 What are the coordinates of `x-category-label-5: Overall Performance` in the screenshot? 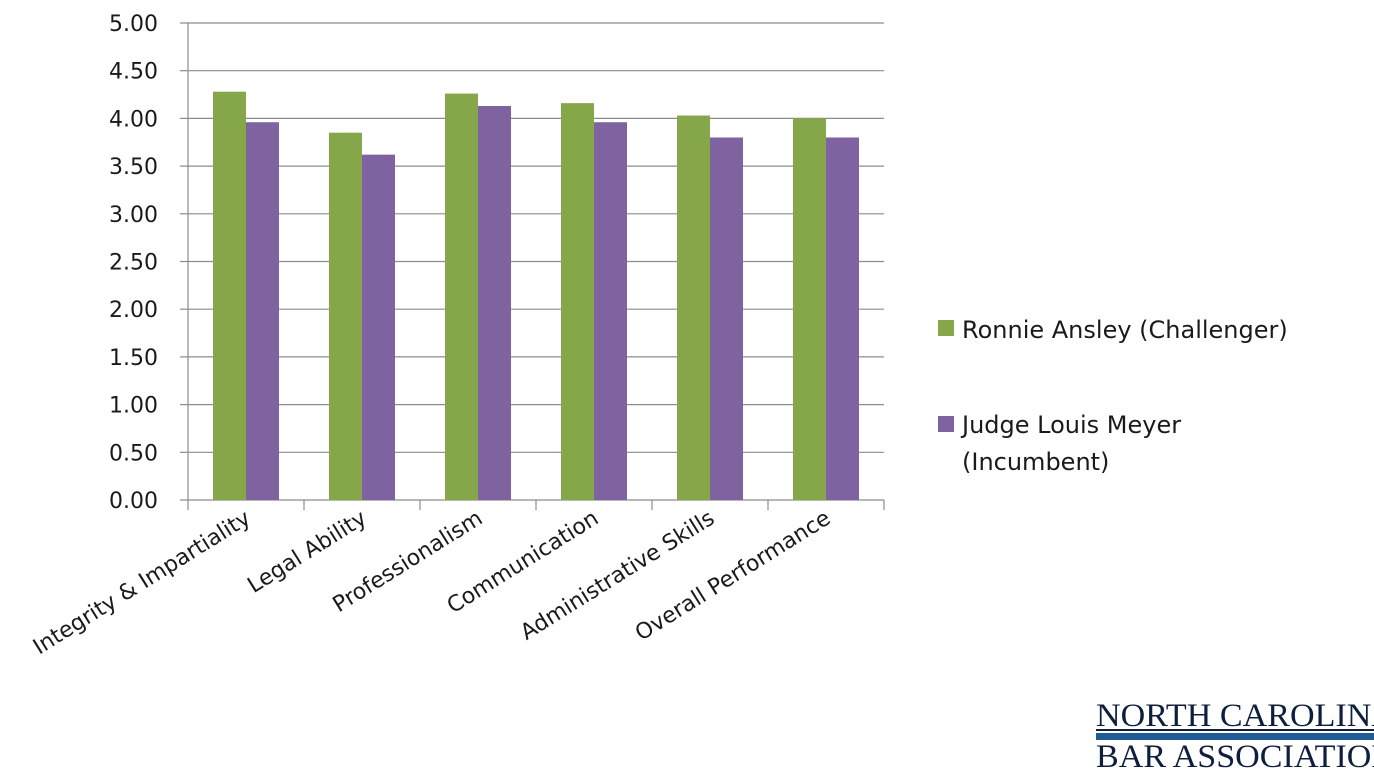 It's located at (733, 576).